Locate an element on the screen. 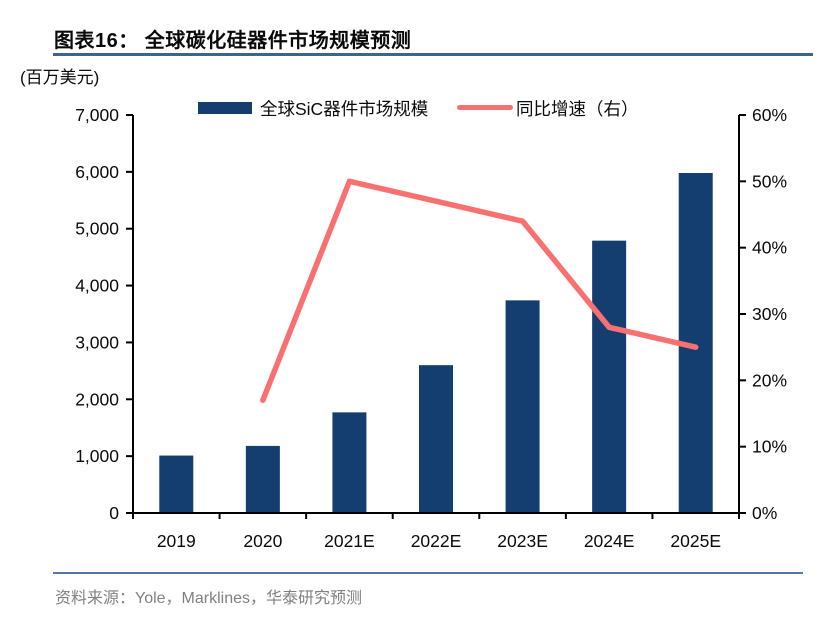  legend-label-market-size: 全球SiC器件市场规模 is located at coordinates (344, 109).